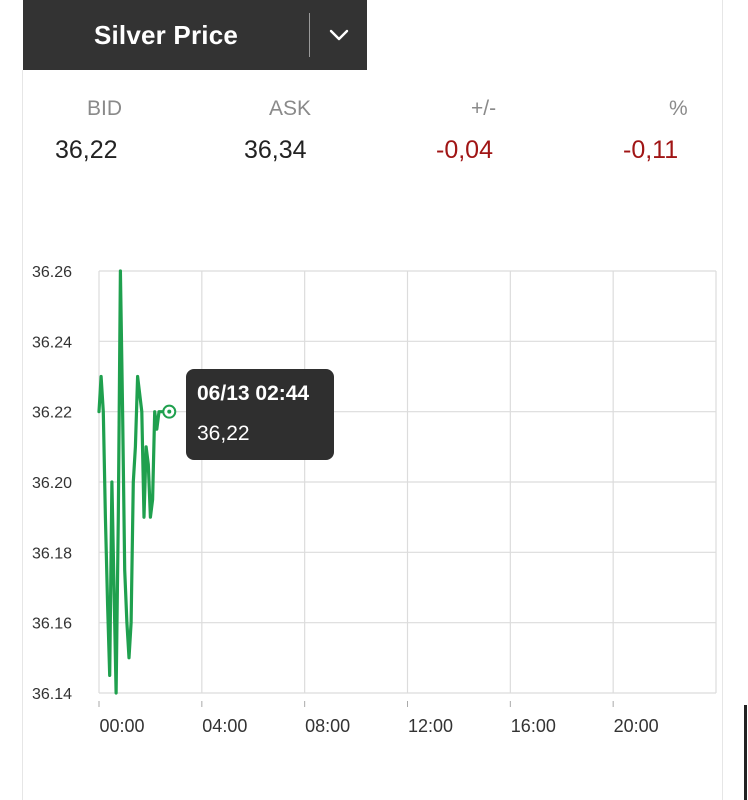  Describe the element at coordinates (166, 34) in the screenshot. I see `page-title: Silver Price` at that location.